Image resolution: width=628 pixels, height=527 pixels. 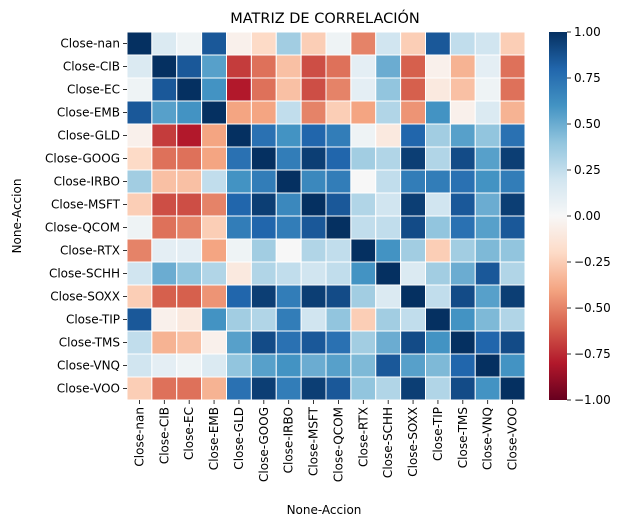 I want to click on colorbar-tick-label: −0.50, so click(x=592, y=308).